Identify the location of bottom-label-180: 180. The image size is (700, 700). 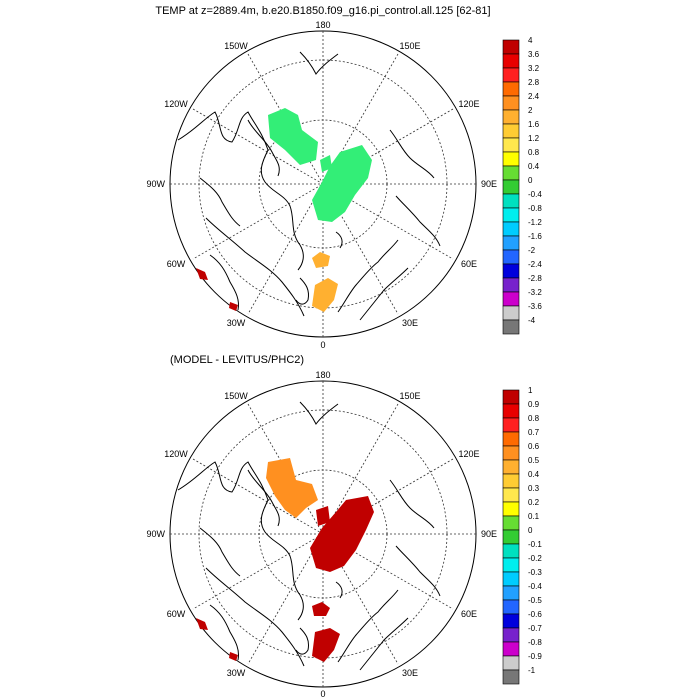
(322, 375).